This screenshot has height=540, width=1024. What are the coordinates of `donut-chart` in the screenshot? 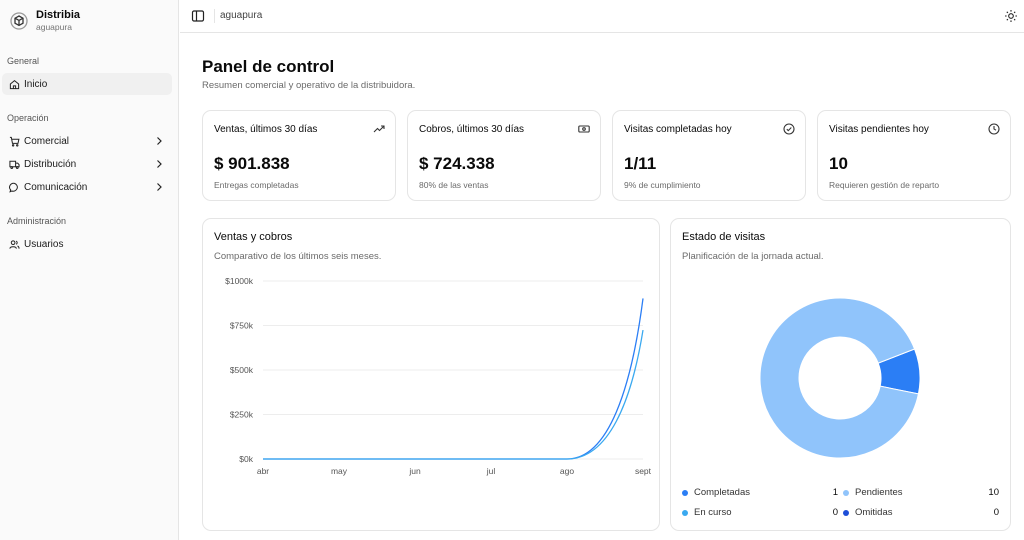 It's located at (840, 381).